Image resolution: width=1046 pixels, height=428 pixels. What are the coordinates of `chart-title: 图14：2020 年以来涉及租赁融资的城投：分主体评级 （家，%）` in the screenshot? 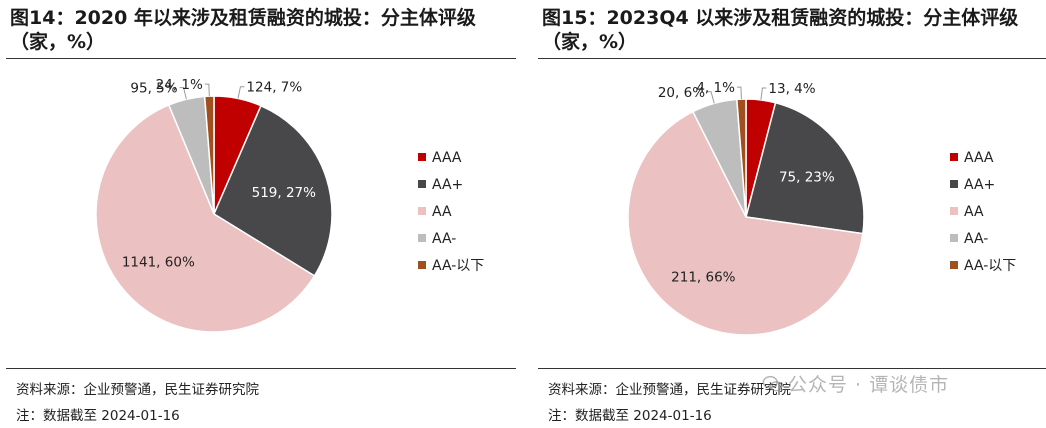 It's located at (243, 30).